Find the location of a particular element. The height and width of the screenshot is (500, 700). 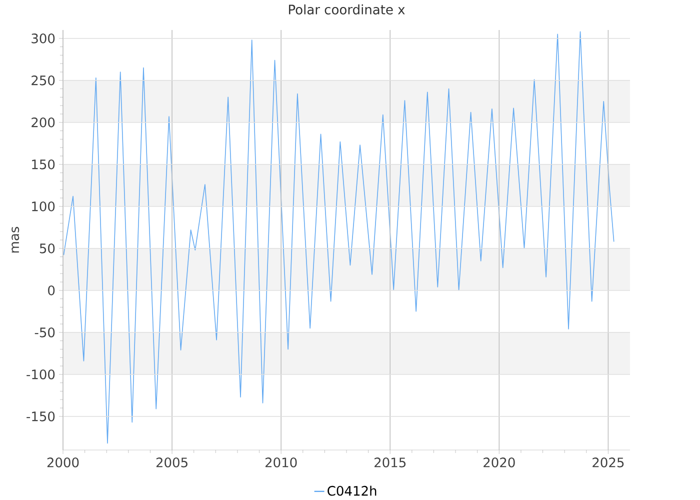

y-tick-label: 150 is located at coordinates (43, 164).